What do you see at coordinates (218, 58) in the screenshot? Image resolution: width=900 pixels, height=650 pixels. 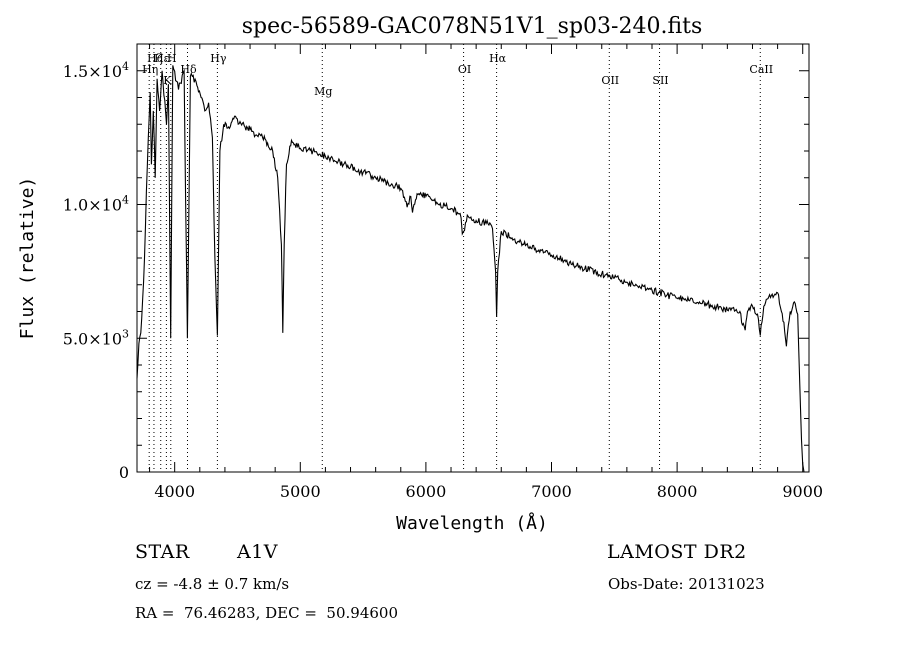 I see `marker-label: Hγ` at bounding box center [218, 58].